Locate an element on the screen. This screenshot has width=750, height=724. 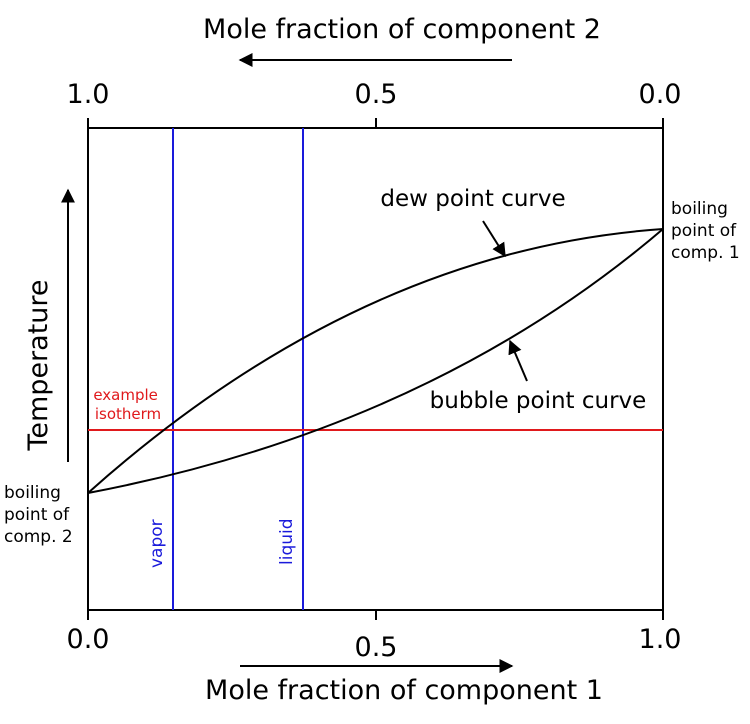
bp2-line: comp. 2 is located at coordinates (38, 537).